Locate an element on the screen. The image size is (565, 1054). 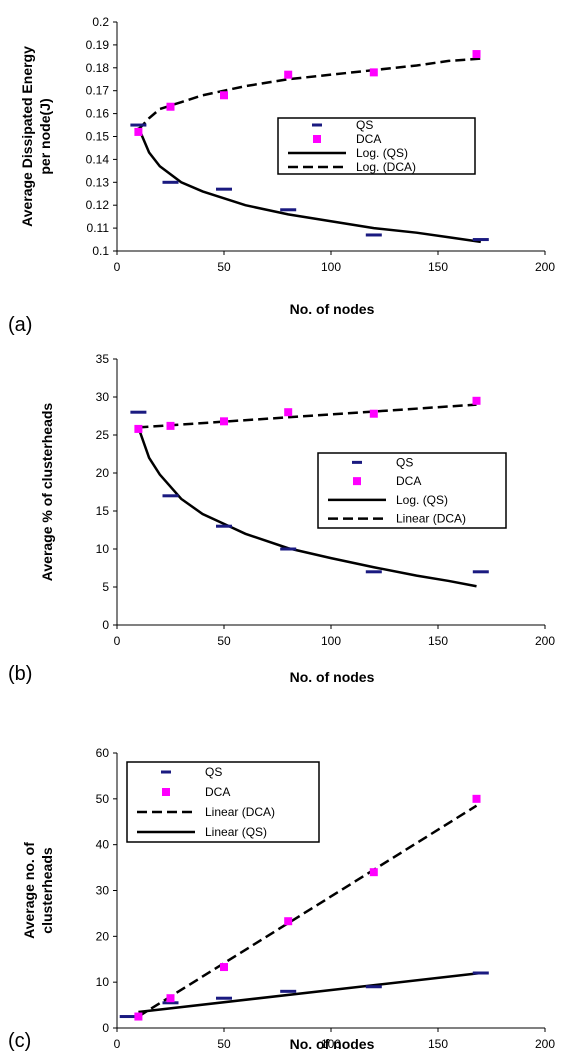
y-axis-title: per node(J) is located at coordinates (45, 136).